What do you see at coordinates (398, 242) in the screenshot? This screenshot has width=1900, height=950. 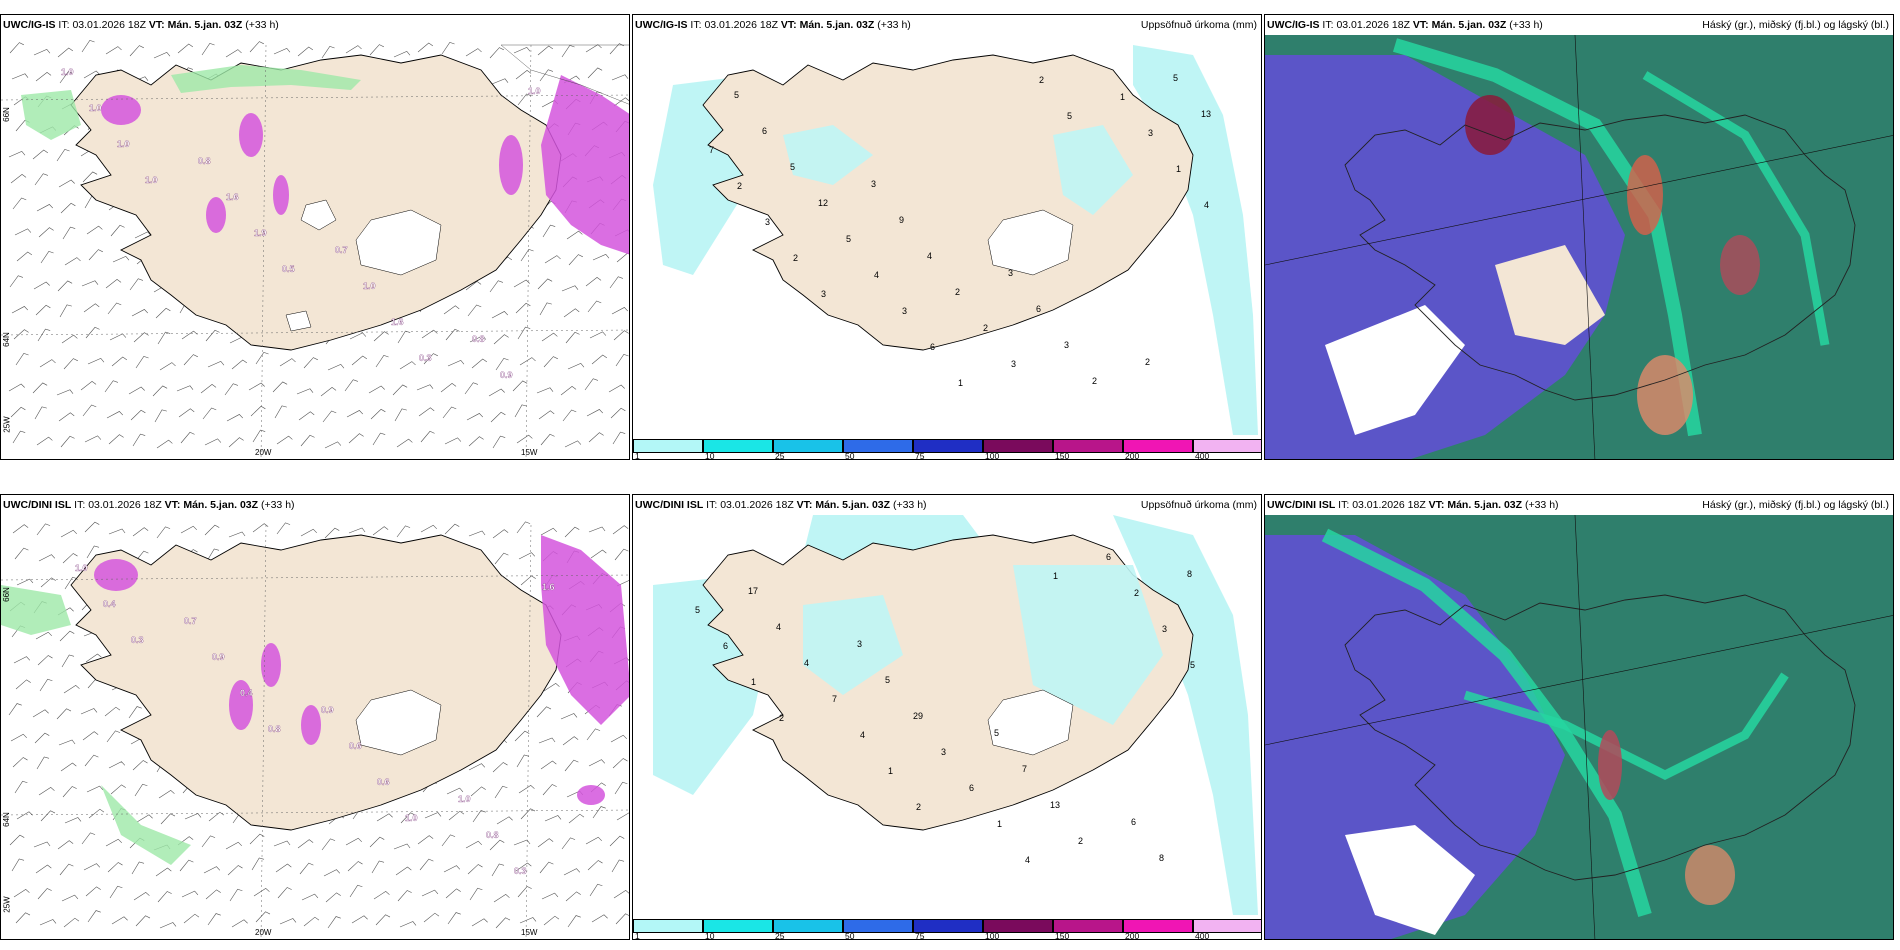 I see `glacier-vatnajokull` at bounding box center [398, 242].